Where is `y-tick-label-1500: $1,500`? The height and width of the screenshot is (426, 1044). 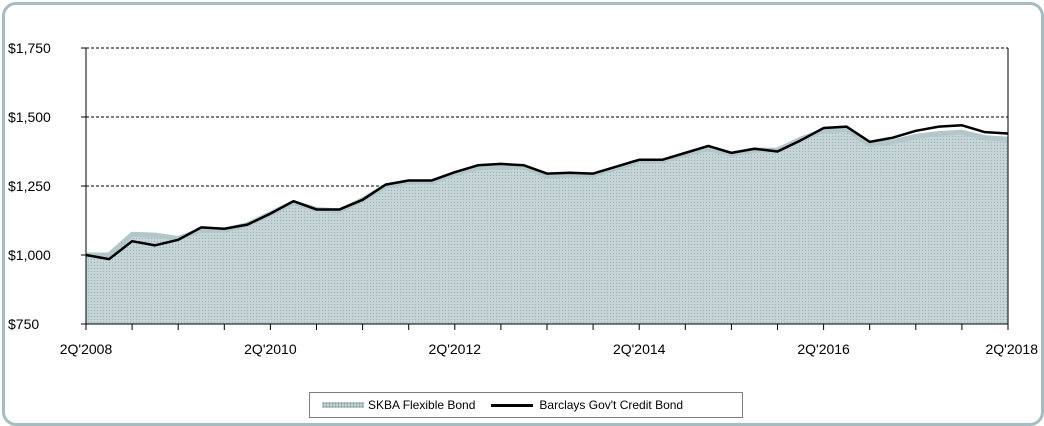
y-tick-label-1500: $1,500 is located at coordinates (29, 117).